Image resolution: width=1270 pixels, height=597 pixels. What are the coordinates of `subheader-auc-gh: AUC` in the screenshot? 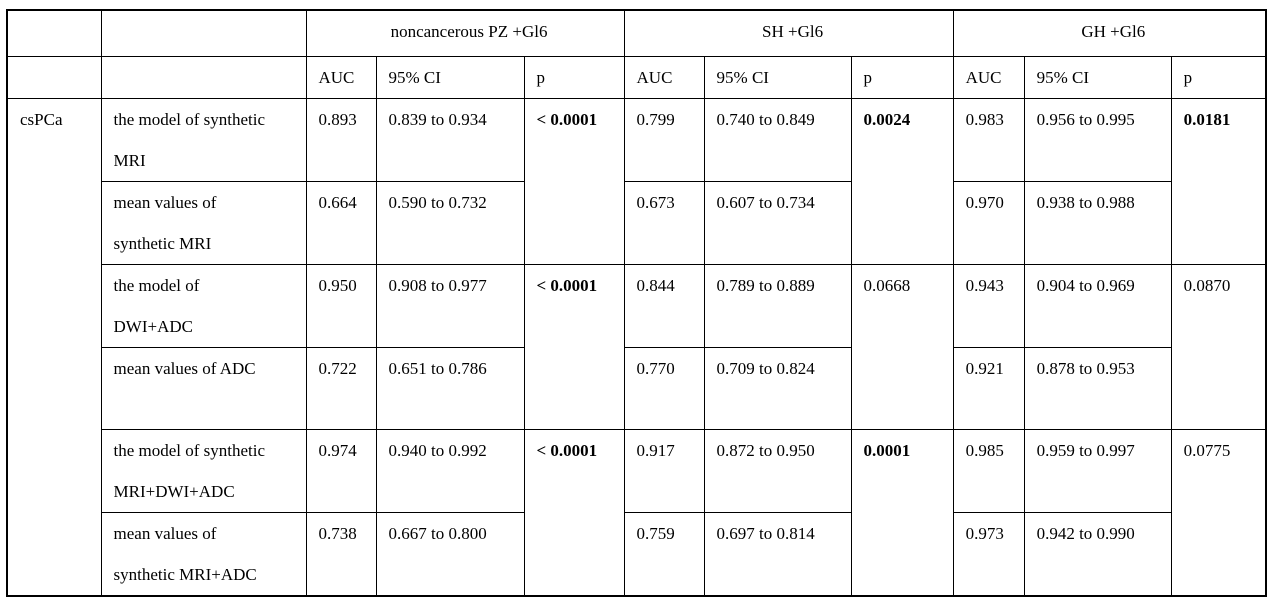 It's located at (988, 77).